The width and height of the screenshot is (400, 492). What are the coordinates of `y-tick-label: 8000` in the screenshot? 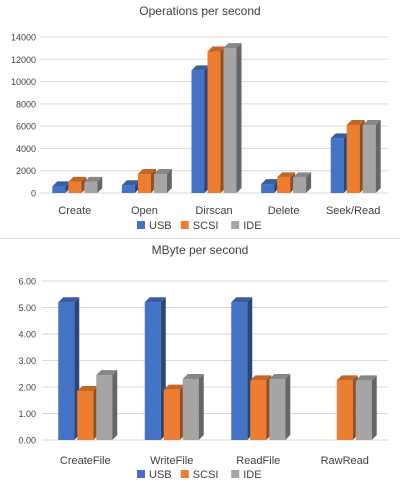 It's located at (26, 104).